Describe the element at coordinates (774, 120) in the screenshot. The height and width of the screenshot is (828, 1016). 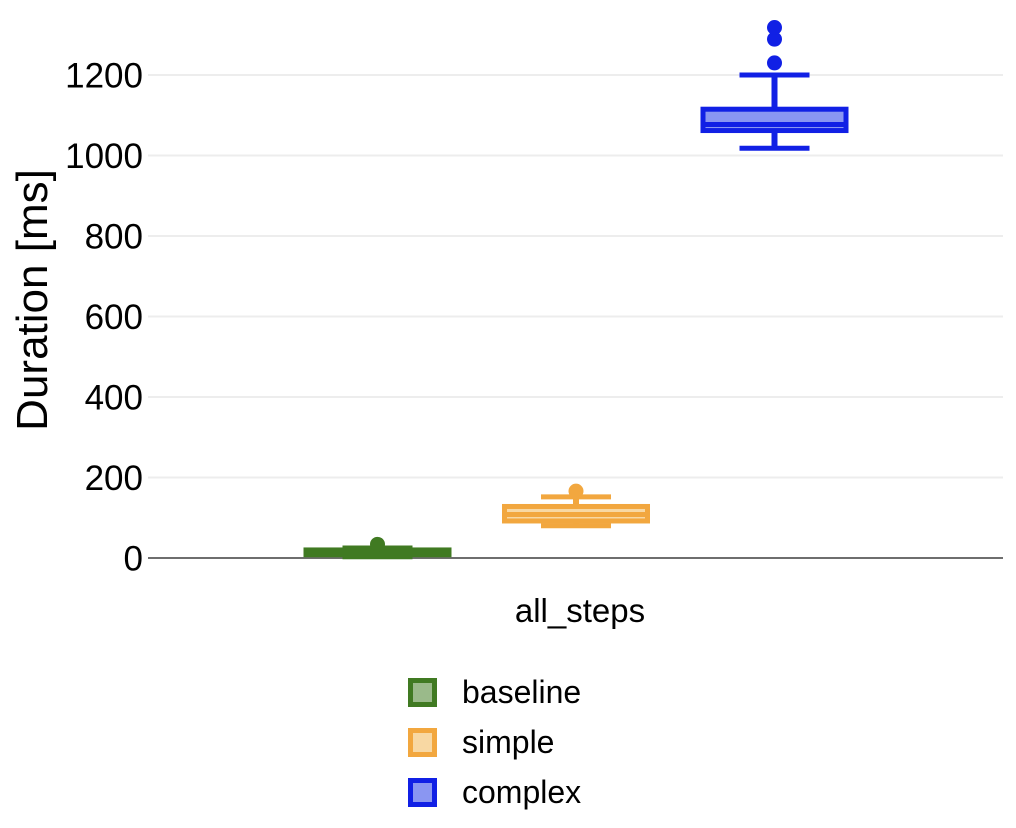
I see `iqr-box` at that location.